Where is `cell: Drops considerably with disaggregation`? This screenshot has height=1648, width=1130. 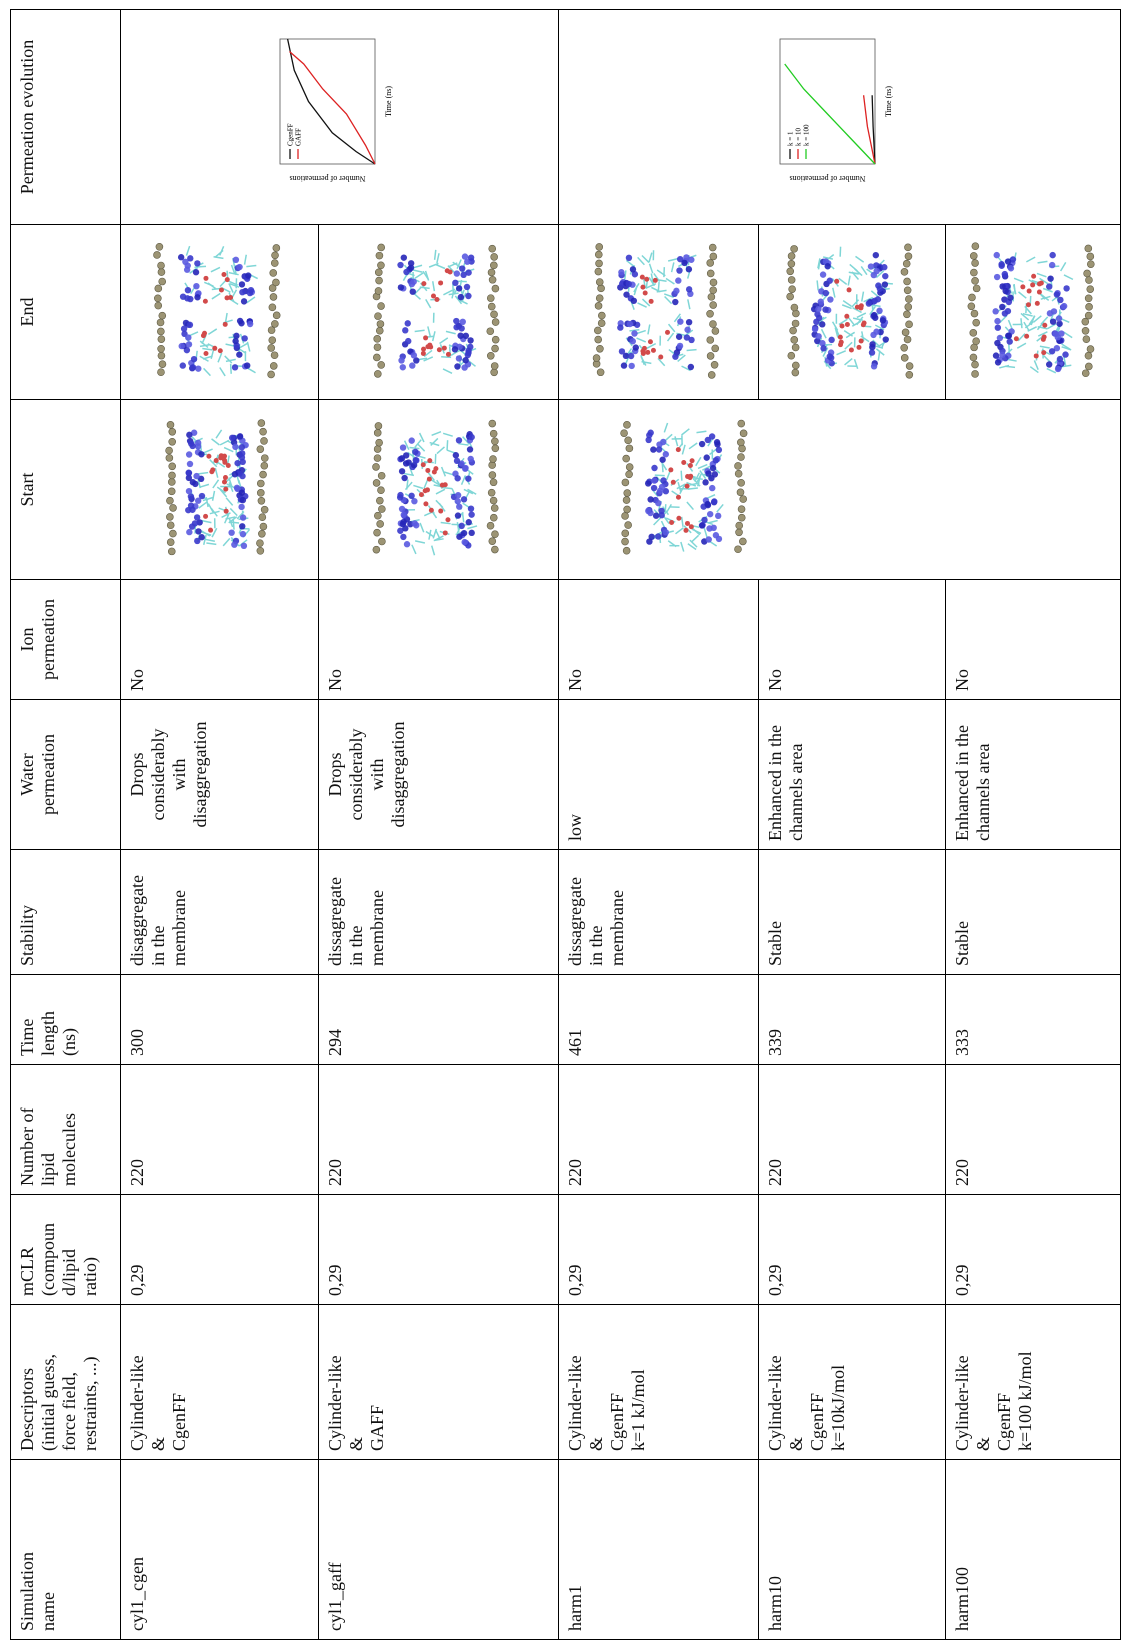
cell: Drops considerably with disaggregation is located at coordinates (438, 774).